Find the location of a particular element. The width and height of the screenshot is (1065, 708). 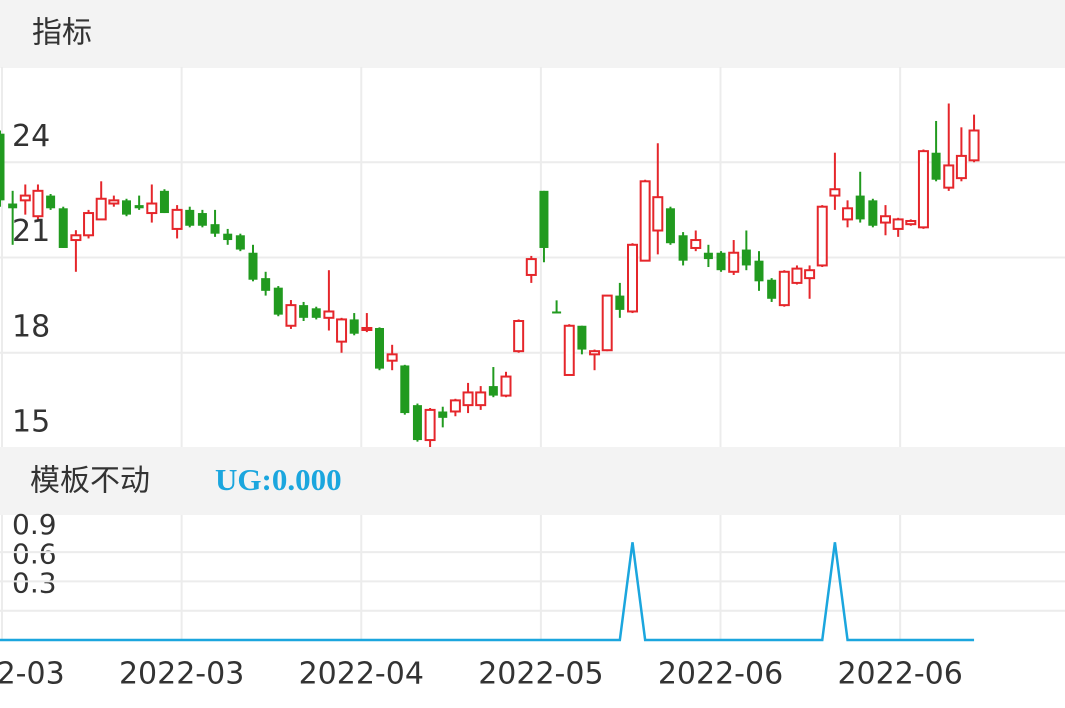

y-tick-label: 15 is located at coordinates (31, 422).